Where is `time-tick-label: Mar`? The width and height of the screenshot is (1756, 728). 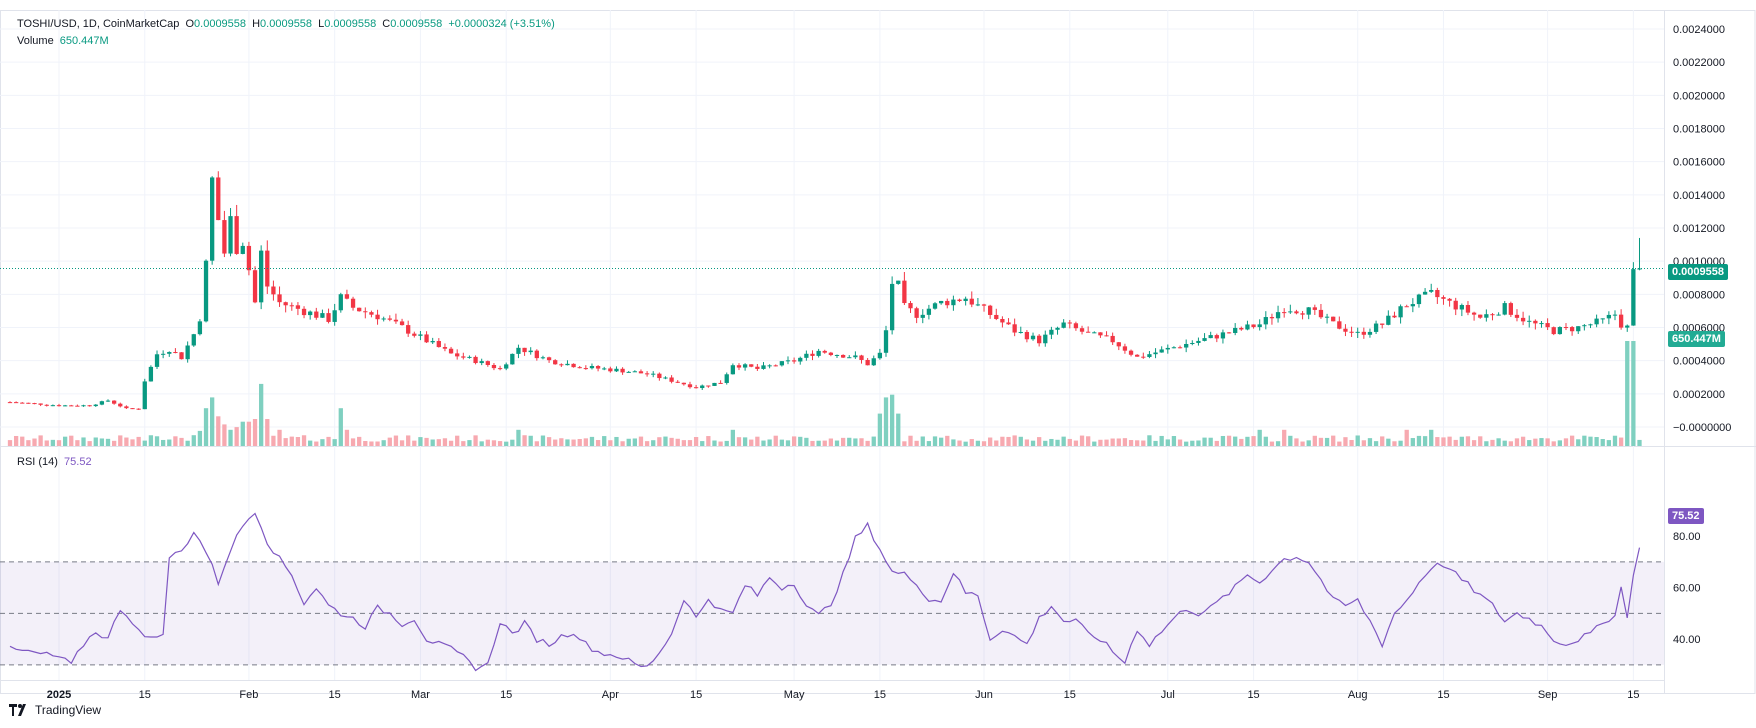
time-tick-label: Mar is located at coordinates (420, 695).